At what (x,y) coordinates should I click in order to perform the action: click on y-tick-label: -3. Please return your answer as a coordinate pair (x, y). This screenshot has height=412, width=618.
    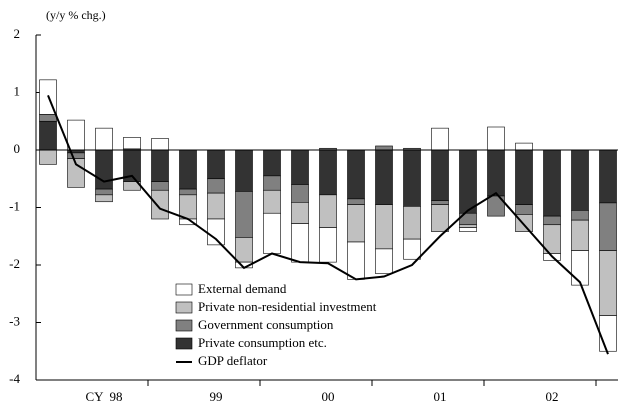
    Looking at the image, I should click on (14, 320).